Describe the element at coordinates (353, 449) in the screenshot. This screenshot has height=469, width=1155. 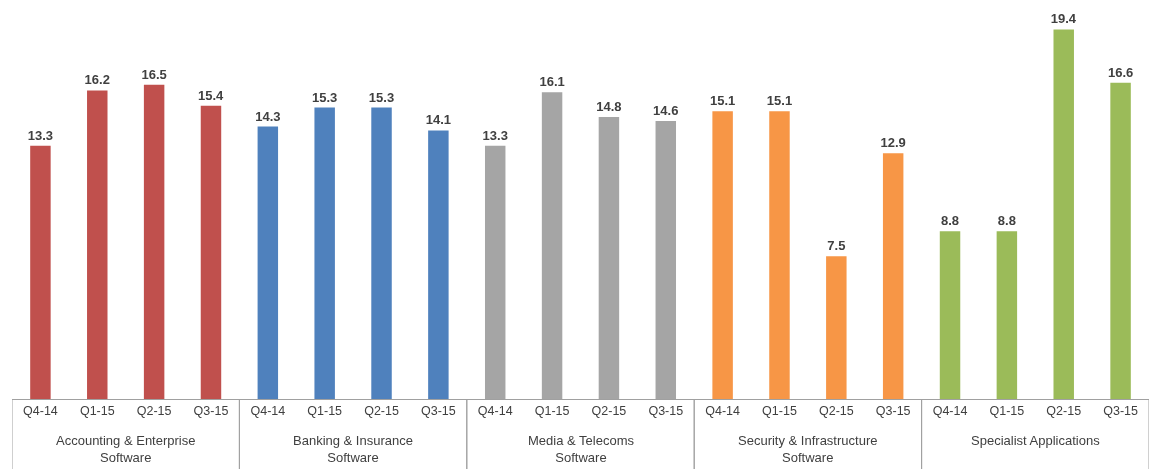
I see `text: Banking & Insurance Software` at that location.